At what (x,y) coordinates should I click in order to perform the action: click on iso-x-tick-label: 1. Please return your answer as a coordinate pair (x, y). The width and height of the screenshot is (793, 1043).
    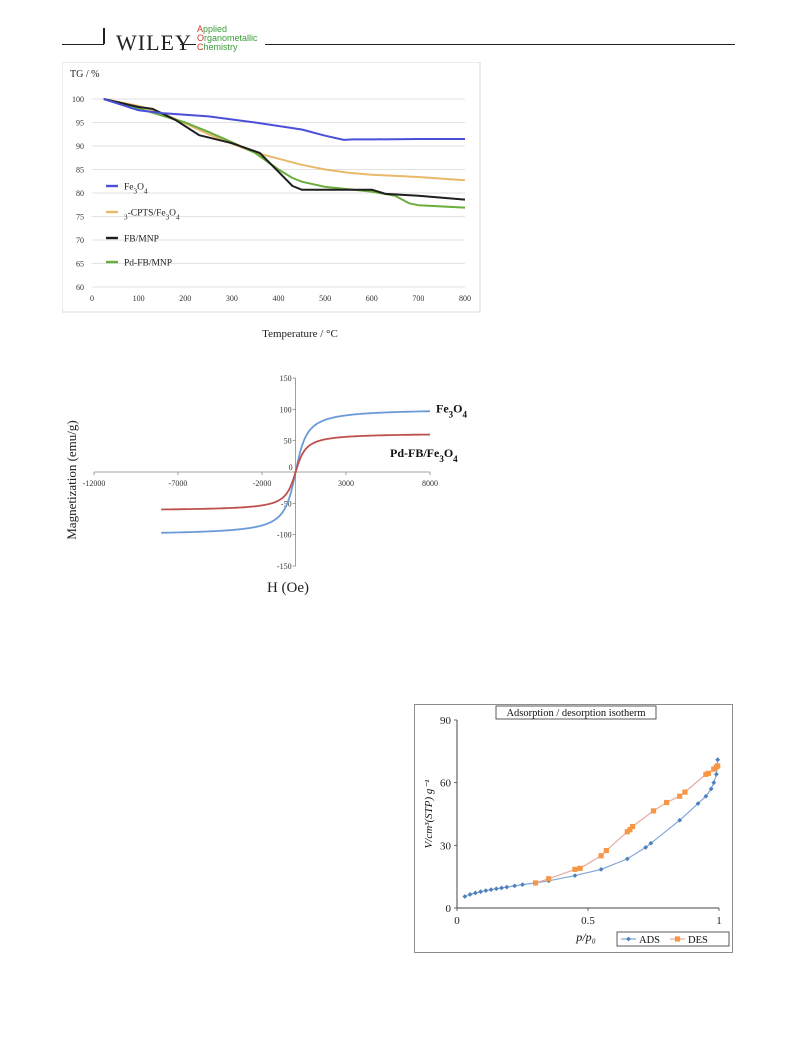
    Looking at the image, I should click on (719, 921).